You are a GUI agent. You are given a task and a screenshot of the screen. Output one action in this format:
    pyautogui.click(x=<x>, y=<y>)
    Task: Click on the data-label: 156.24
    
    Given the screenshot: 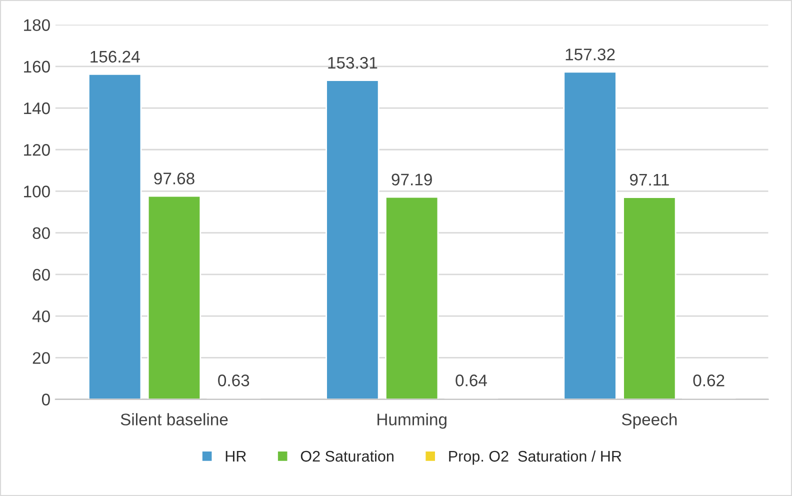 What is the action you would take?
    pyautogui.click(x=115, y=56)
    